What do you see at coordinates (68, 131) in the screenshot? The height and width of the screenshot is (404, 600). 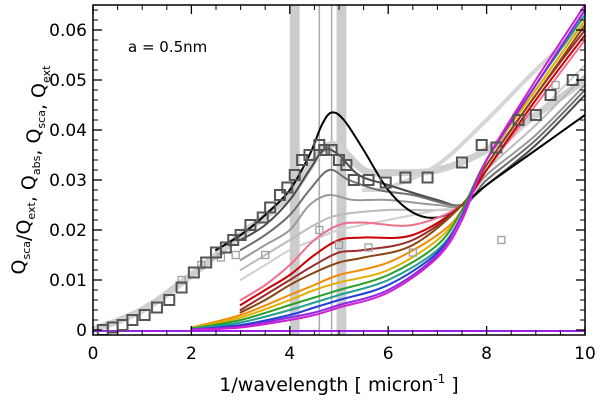 I see `y-tick-label: 0.04` at bounding box center [68, 131].